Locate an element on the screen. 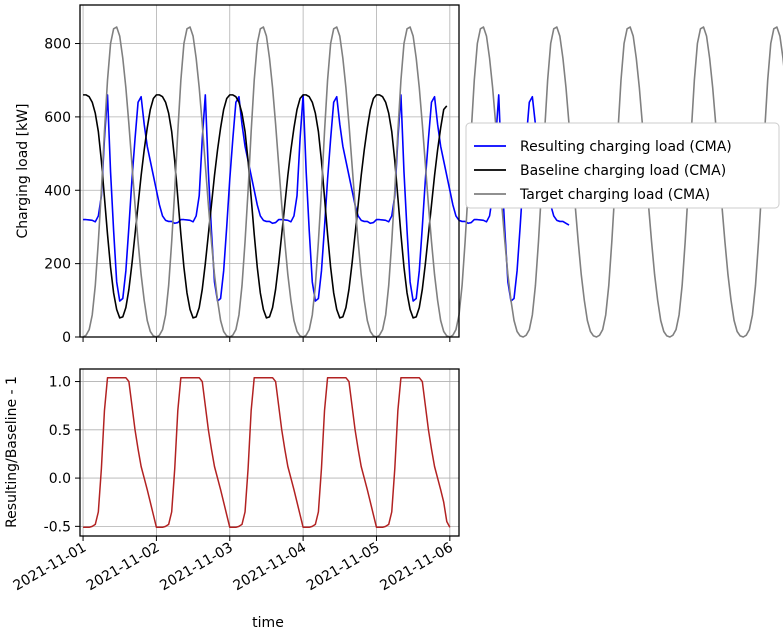 The width and height of the screenshot is (783, 634). bottom-y-axis: -0.5 0.0 0.5 1.0 is located at coordinates (62, 455).